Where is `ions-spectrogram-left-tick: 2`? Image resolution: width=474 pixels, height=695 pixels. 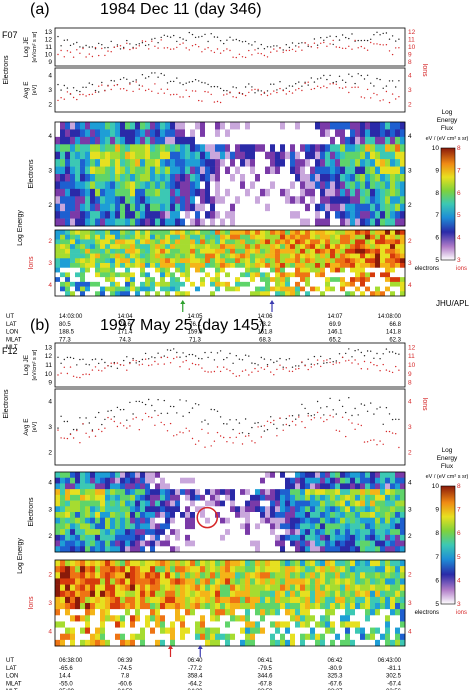 ions-spectrogram-left-tick: 2 is located at coordinates (50, 241).